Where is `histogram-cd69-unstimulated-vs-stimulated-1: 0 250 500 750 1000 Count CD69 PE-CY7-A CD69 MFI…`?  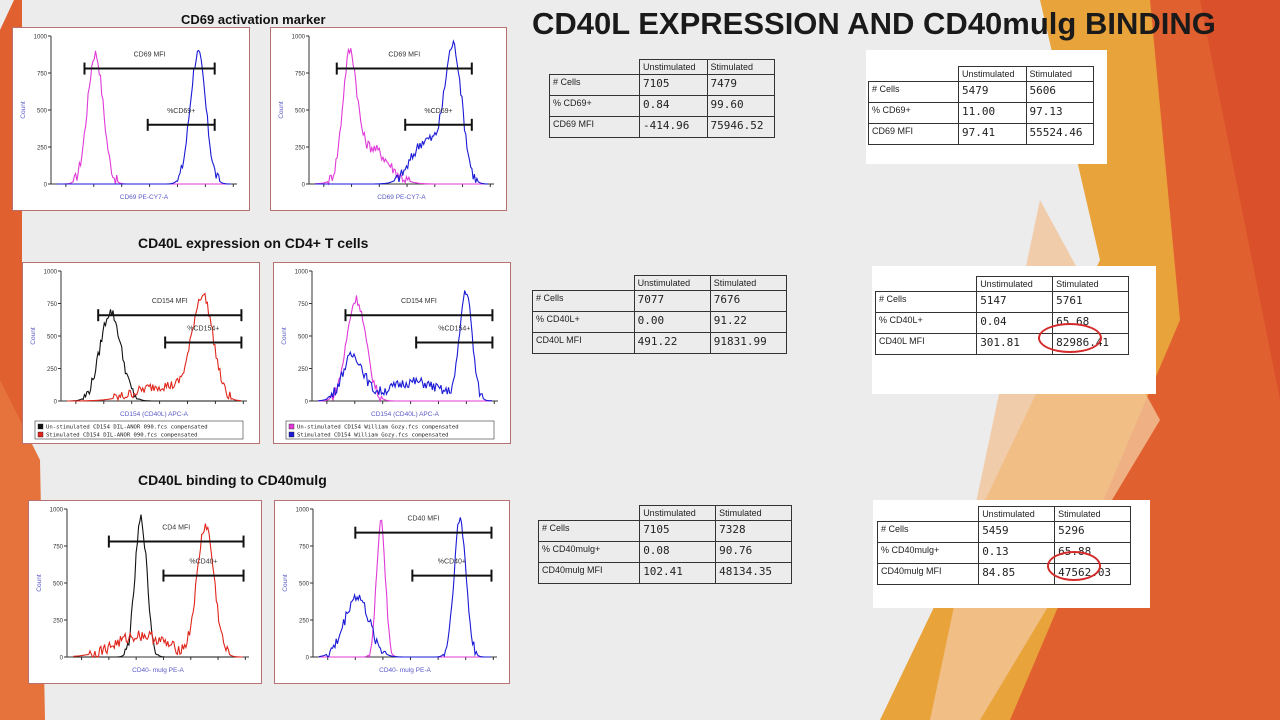
histogram-cd69-unstimulated-vs-stimulated-1: 0 250 500 750 1000 Count CD69 PE-CY7-A CD69 MFI… is located at coordinates (131, 119).